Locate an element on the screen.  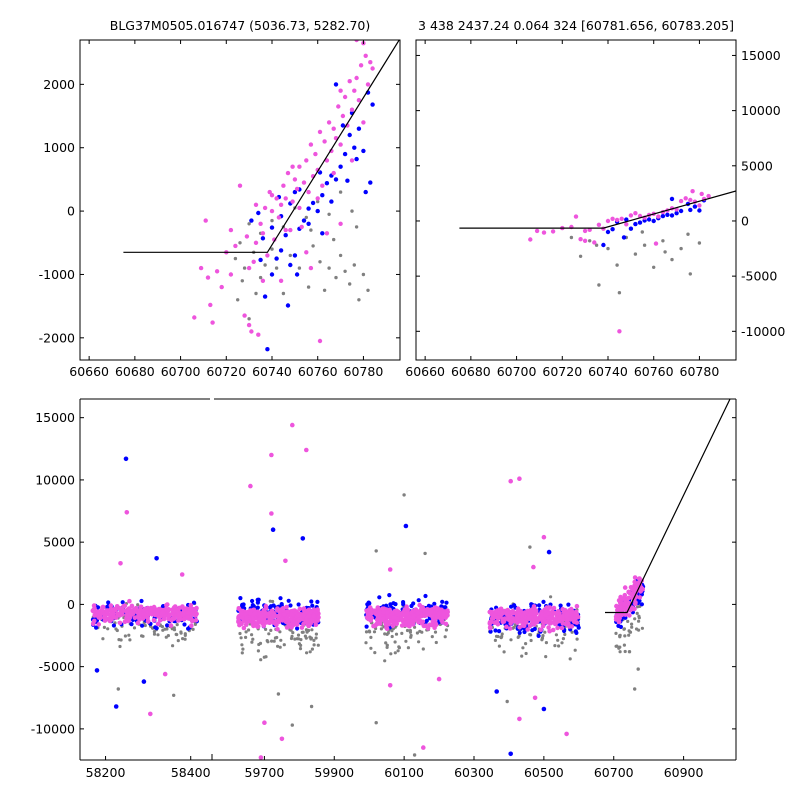
x-tick-label: 60740 is located at coordinates (272, 371).